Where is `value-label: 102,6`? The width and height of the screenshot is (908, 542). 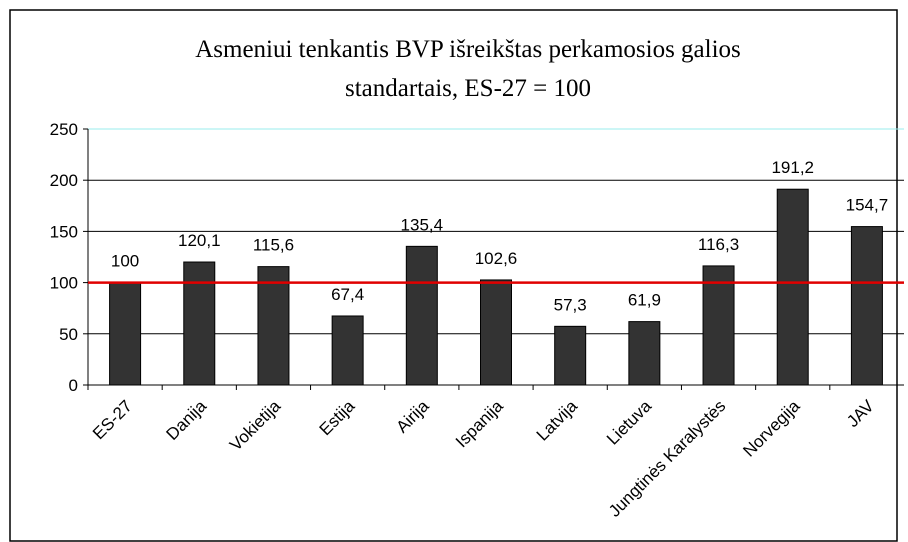
value-label: 102,6 is located at coordinates (496, 258).